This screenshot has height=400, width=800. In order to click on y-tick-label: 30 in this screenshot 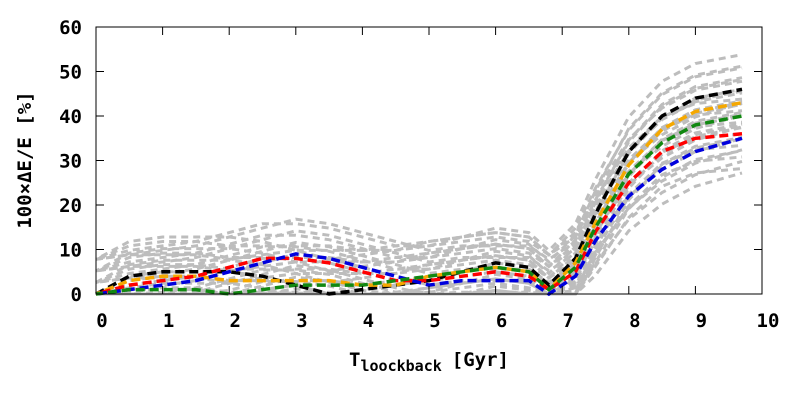, I will do `click(70, 162)`.